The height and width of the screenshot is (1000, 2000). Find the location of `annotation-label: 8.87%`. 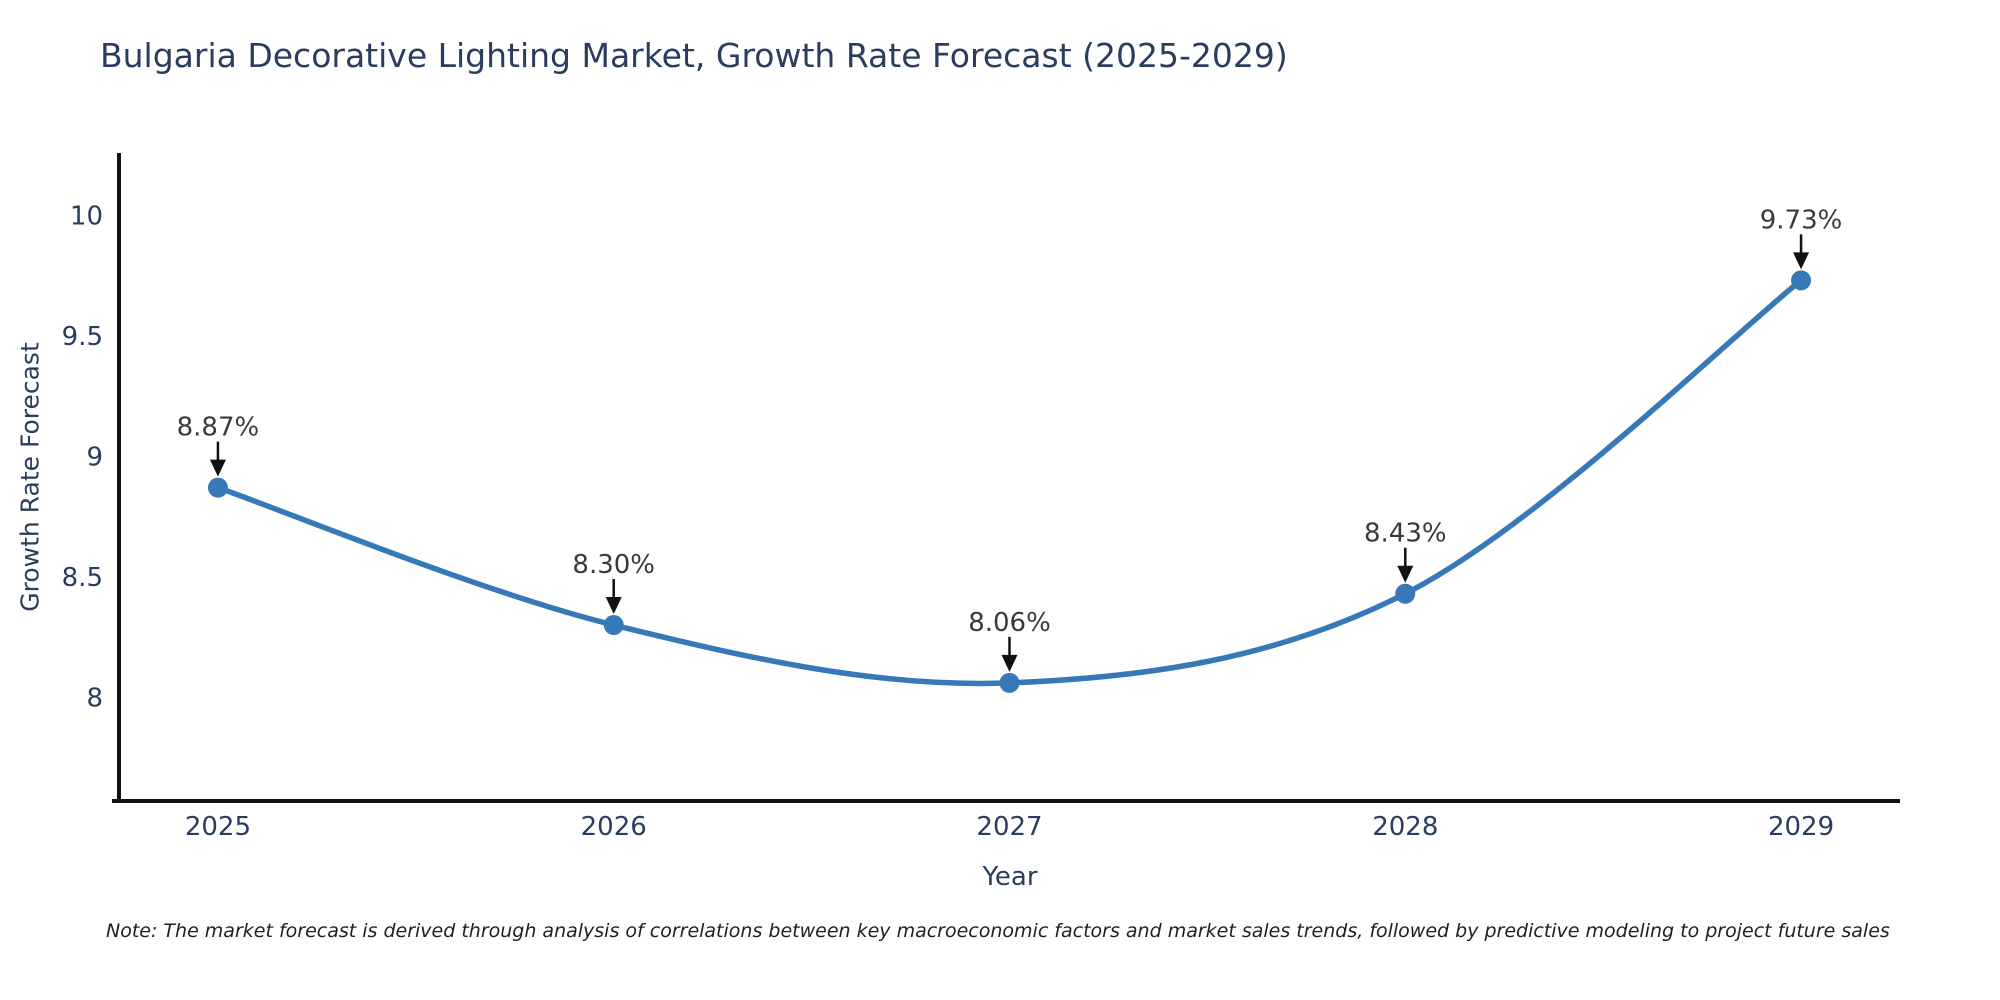

annotation-label: 8.87% is located at coordinates (218, 428).